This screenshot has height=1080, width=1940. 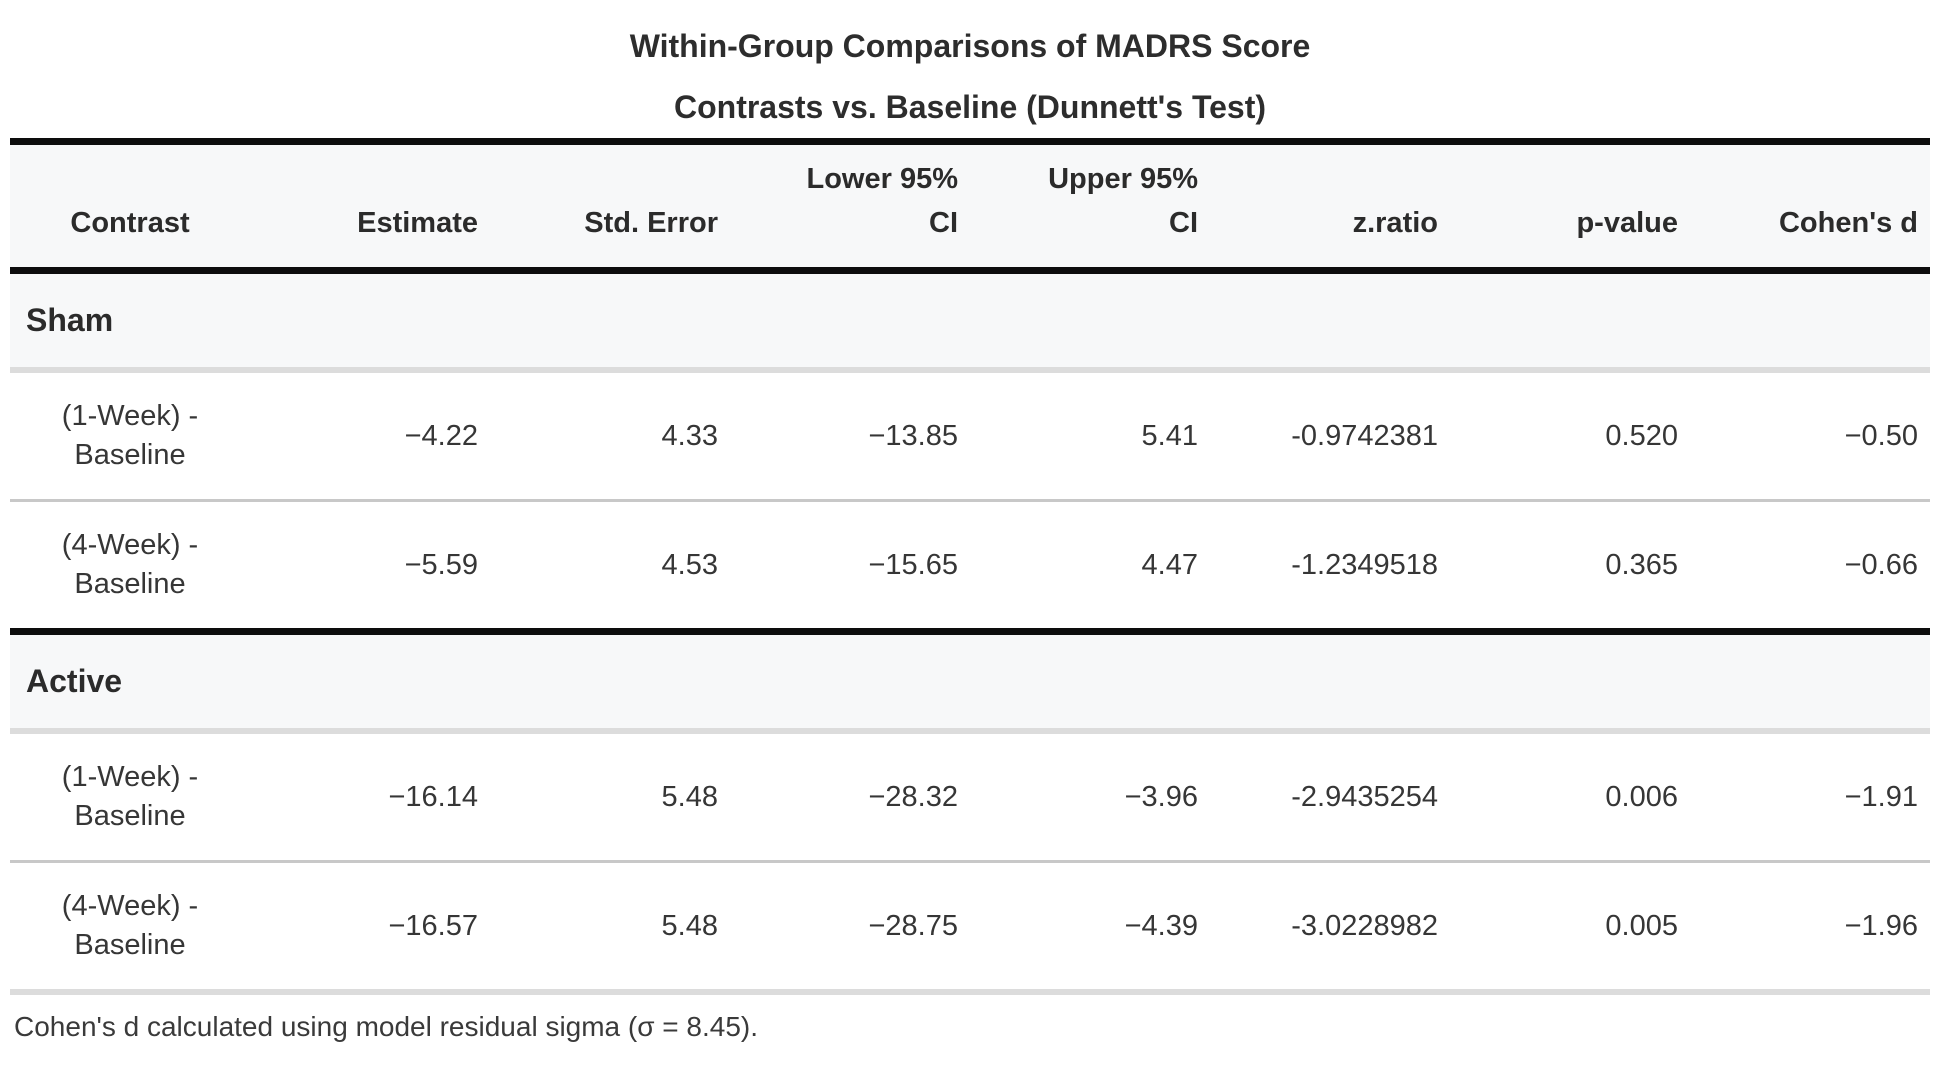 What do you see at coordinates (130, 223) in the screenshot?
I see `column-header-contrast: Contrast` at bounding box center [130, 223].